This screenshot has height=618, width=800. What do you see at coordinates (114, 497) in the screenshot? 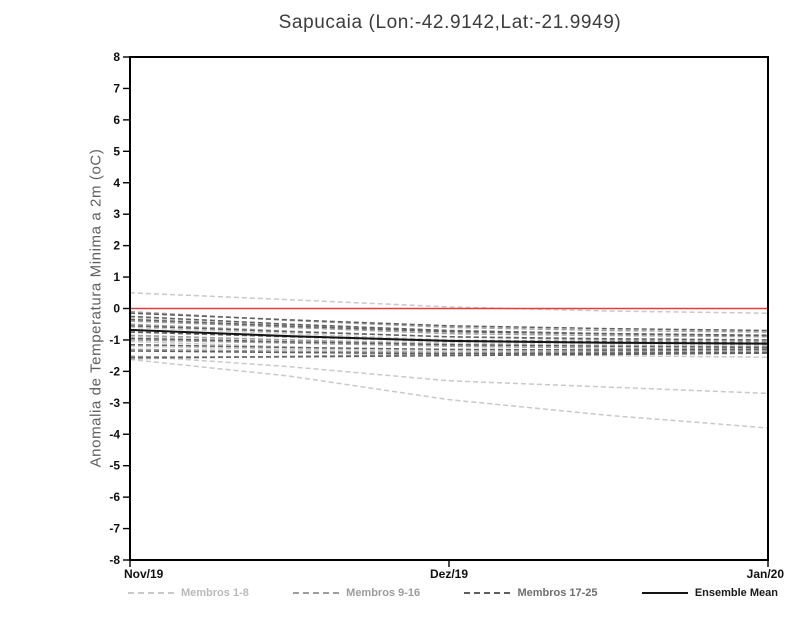
I see `y-tick-label: -6` at bounding box center [114, 497].